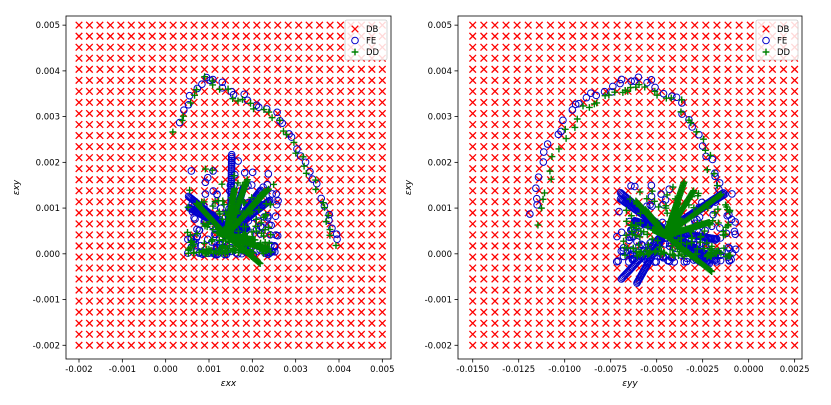  What do you see at coordinates (122, 370) in the screenshot?
I see `x-tick-label: -0.001` at bounding box center [122, 370].